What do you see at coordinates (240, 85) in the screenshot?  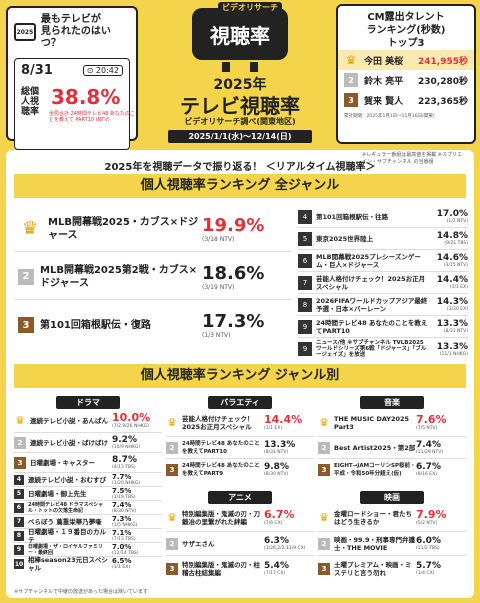 I see `year-label: 2025年` at bounding box center [240, 85].